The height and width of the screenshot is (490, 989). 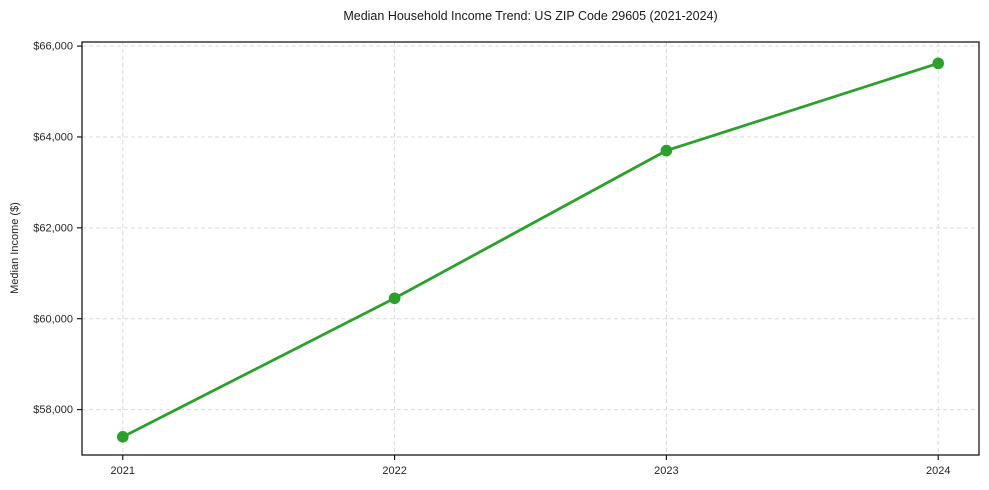 I want to click on y-tick-label: $62,000, so click(x=53, y=228).